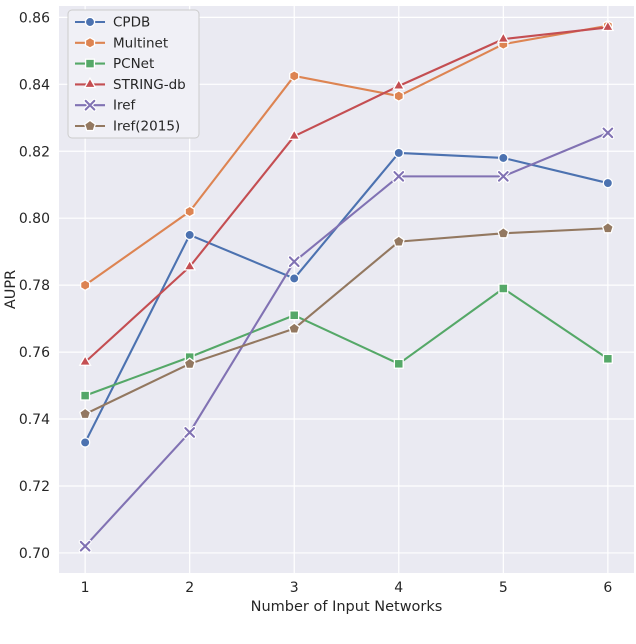  I want to click on series-line, so click(346, 342).